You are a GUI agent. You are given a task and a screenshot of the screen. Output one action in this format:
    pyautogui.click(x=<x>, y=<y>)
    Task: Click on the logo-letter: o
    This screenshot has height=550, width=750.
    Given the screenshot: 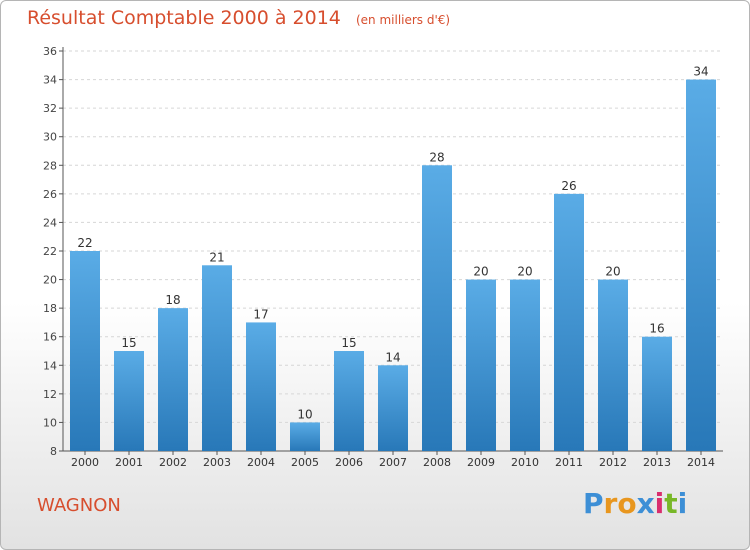 What is the action you would take?
    pyautogui.click(x=627, y=503)
    